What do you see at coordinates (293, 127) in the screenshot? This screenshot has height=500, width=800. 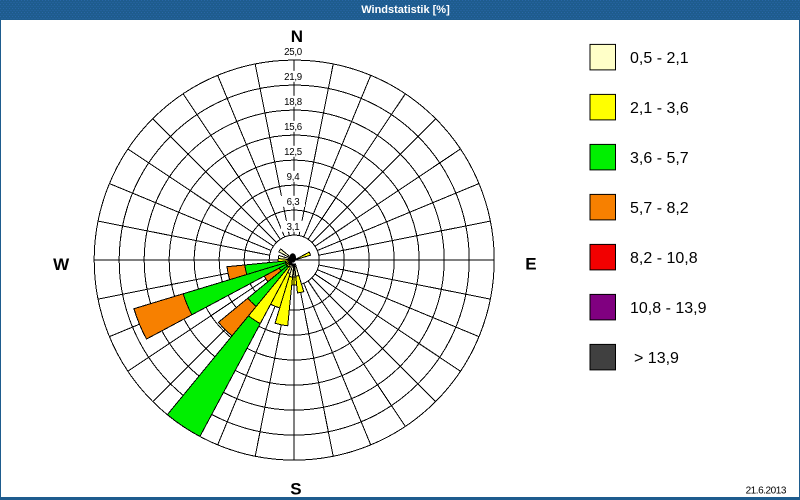 I see `svg-text: 15,6` at bounding box center [293, 127].